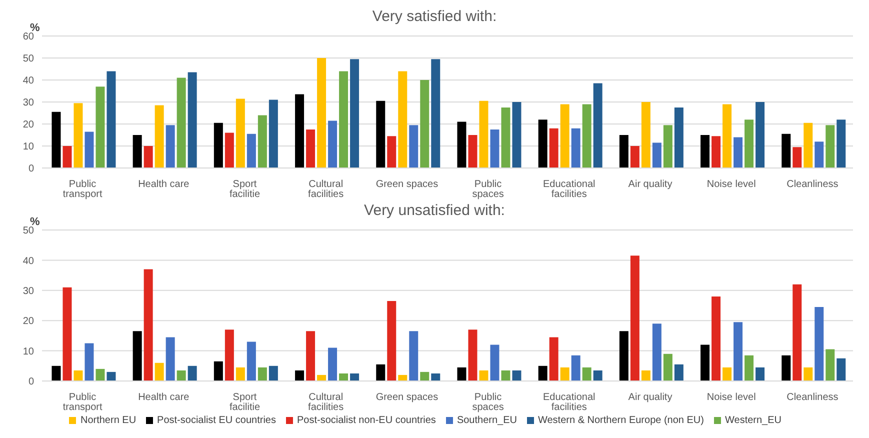  What do you see at coordinates (488, 403) in the screenshot?
I see `x-tick-label: Public spaces` at bounding box center [488, 403].